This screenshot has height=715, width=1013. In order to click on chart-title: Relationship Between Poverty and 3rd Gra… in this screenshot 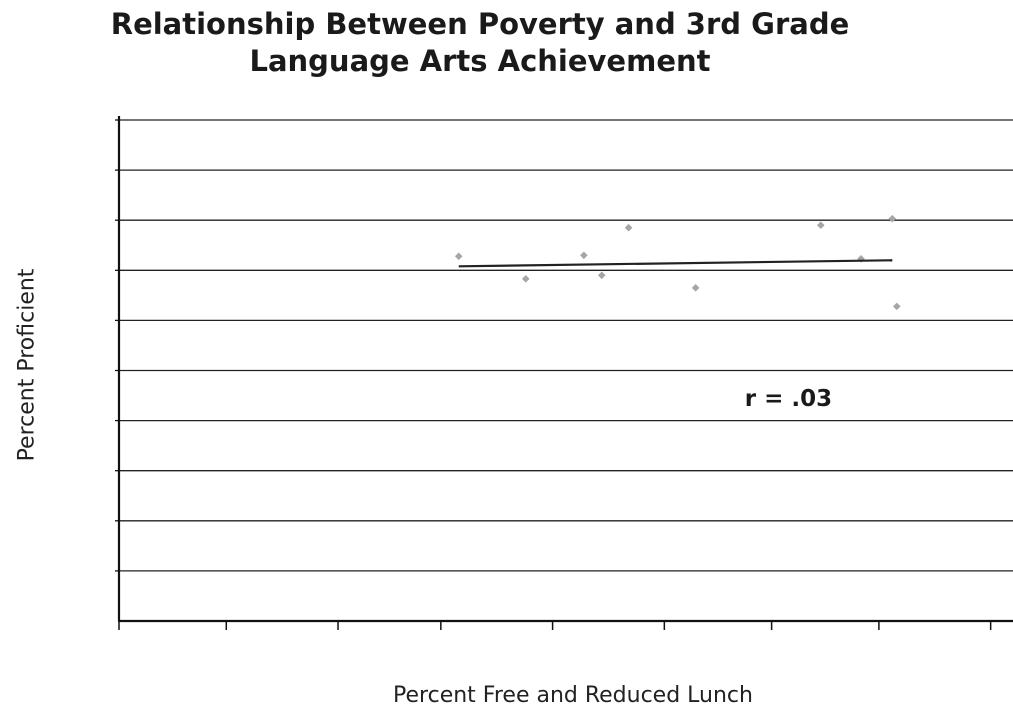, I will do `click(480, 43)`.